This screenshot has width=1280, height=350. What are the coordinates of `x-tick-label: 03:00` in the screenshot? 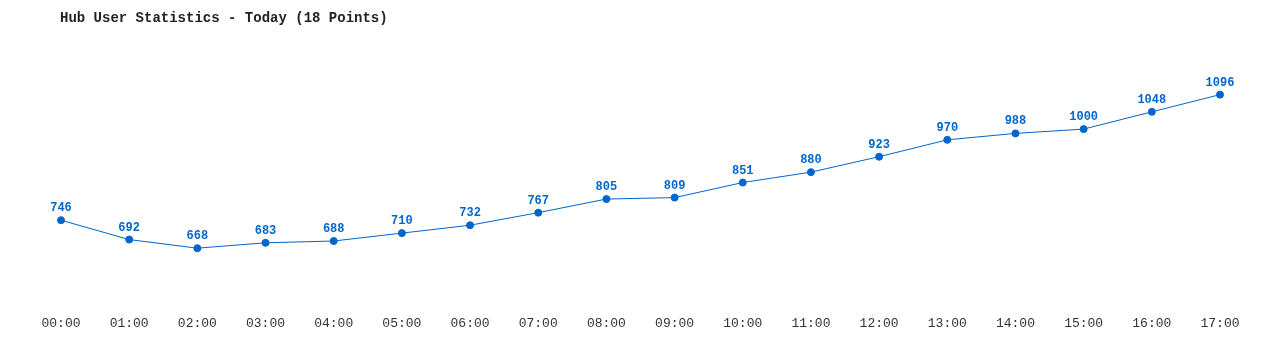 It's located at (266, 324).